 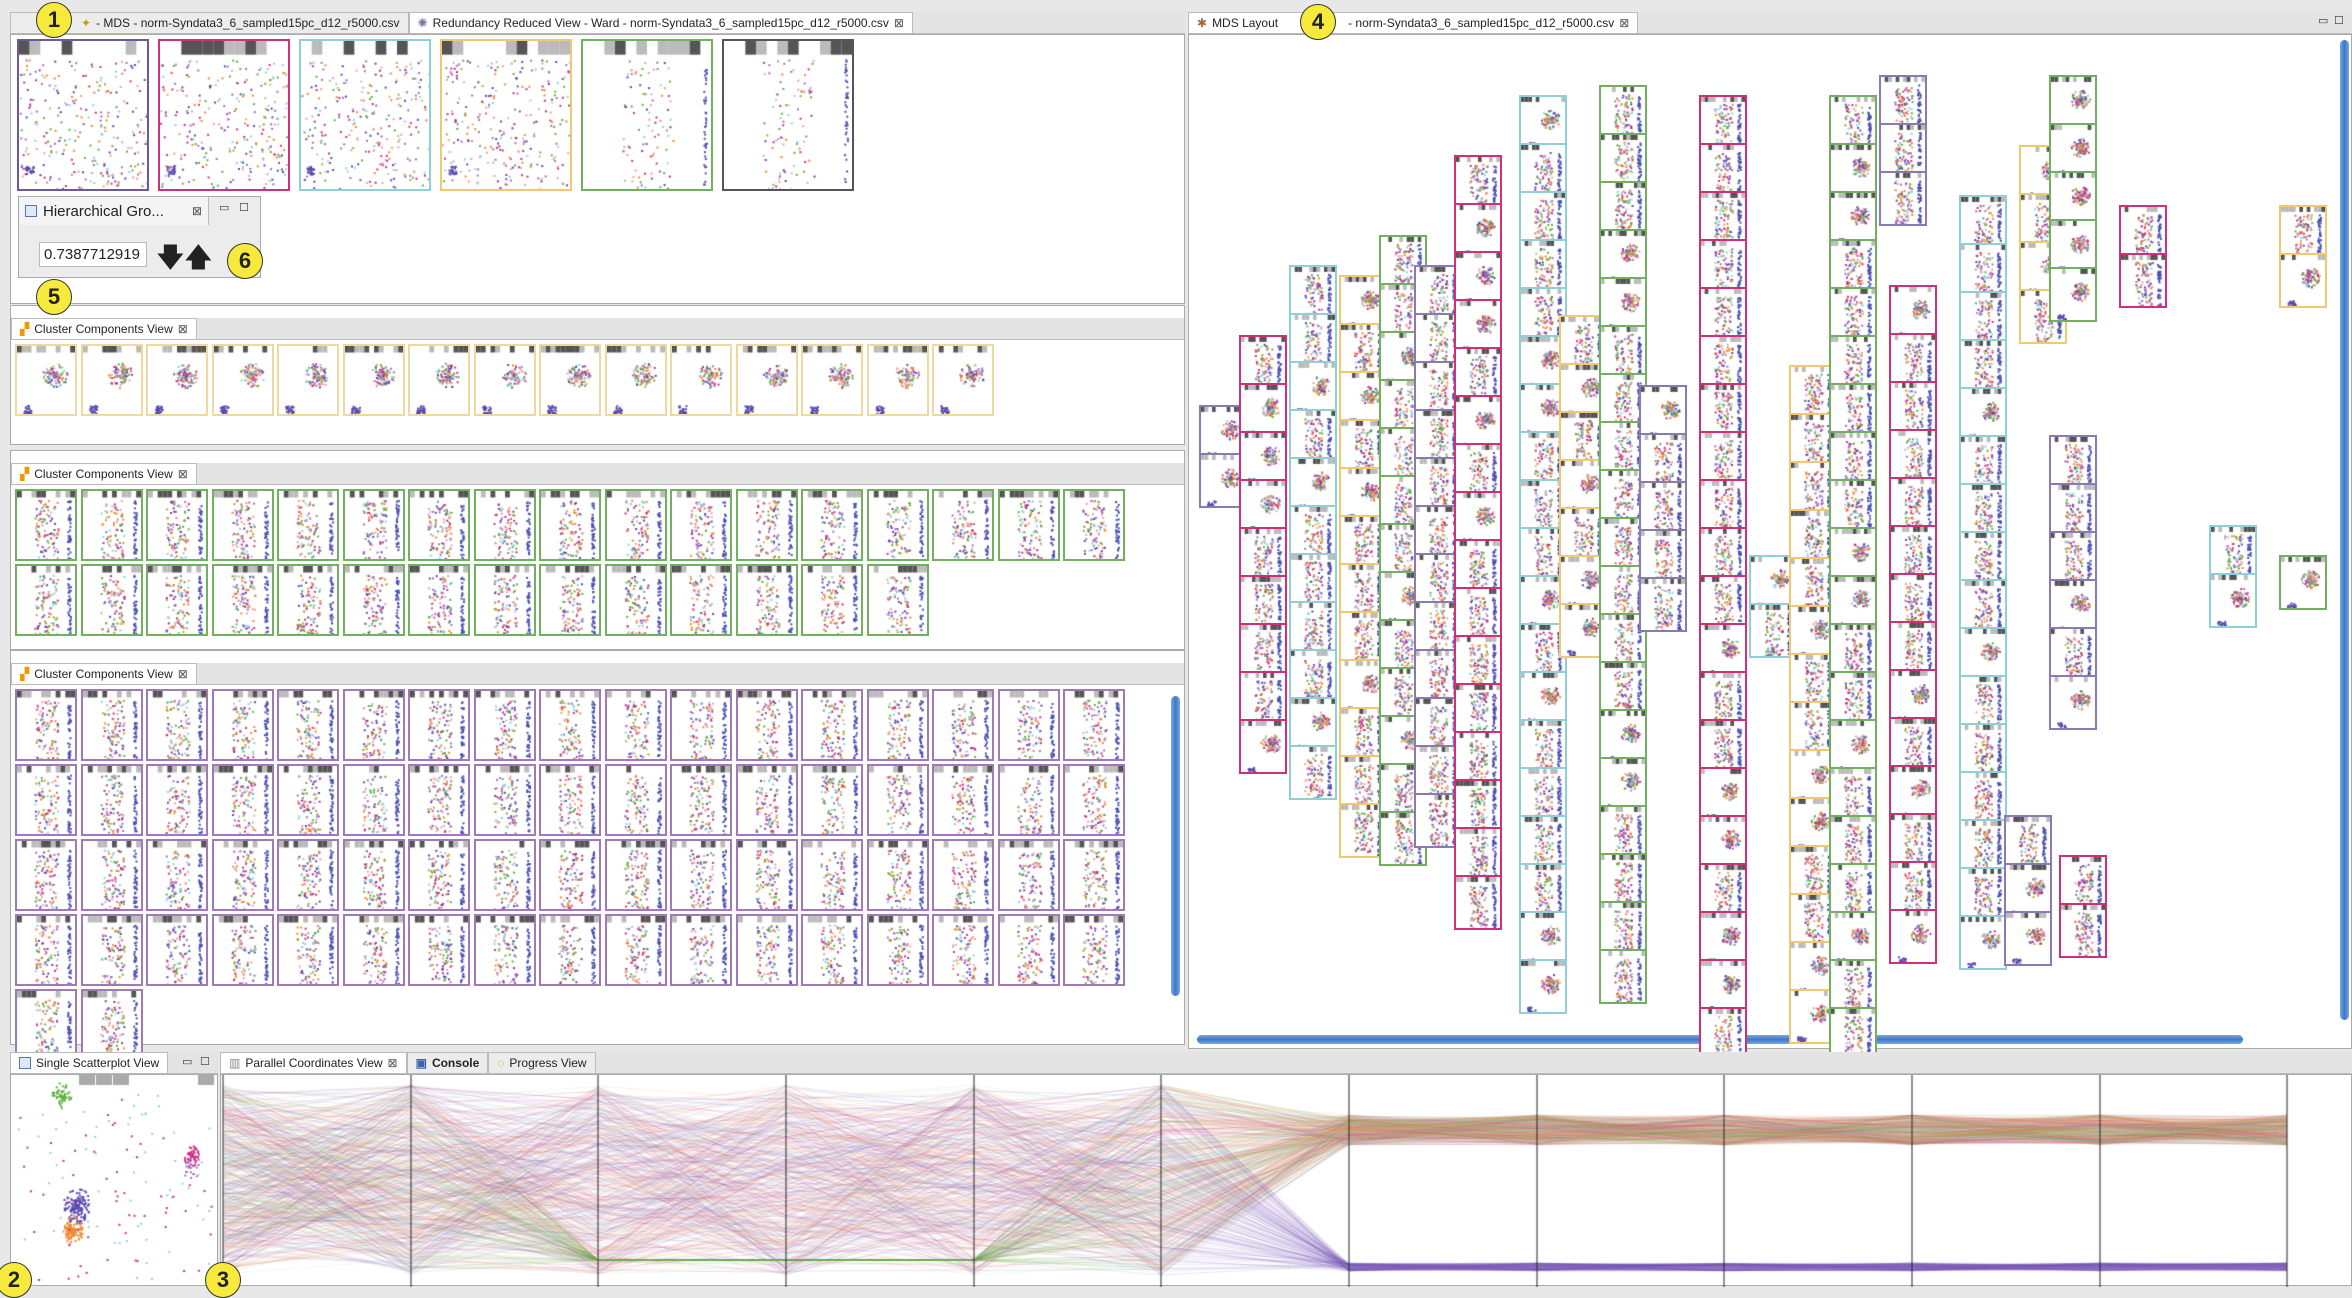 What do you see at coordinates (1286, 1181) in the screenshot?
I see `parallel-coordinates-plot` at bounding box center [1286, 1181].